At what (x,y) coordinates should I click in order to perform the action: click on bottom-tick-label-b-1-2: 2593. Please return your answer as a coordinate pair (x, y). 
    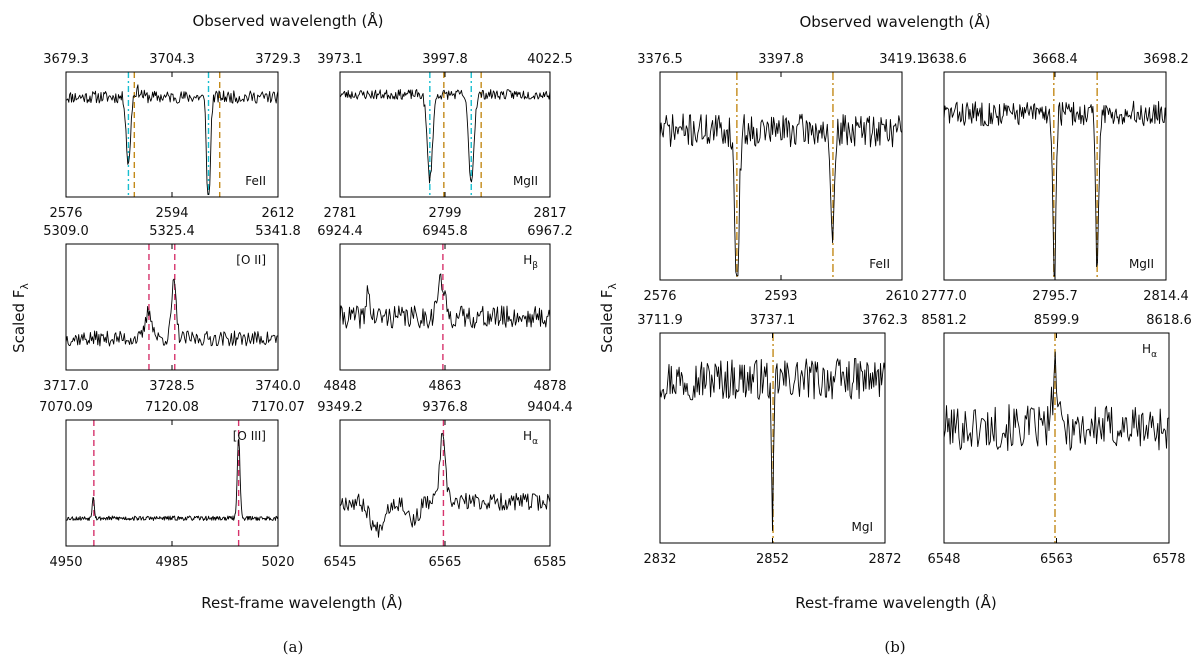
    Looking at the image, I should click on (780, 296).